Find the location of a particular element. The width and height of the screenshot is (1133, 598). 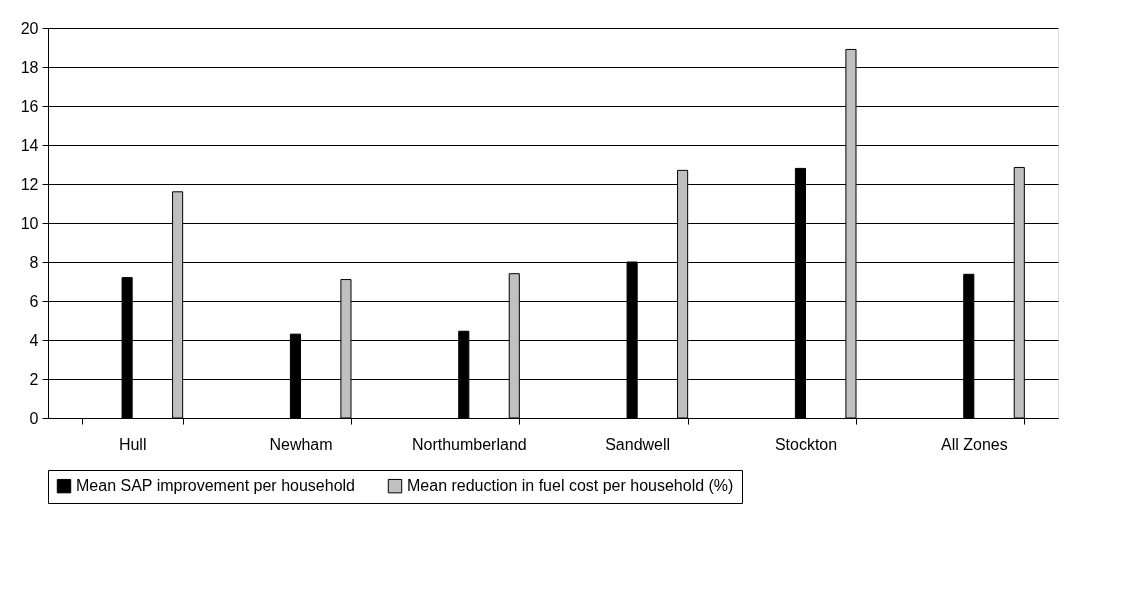

y-tick-label: 20 is located at coordinates (29, 28).